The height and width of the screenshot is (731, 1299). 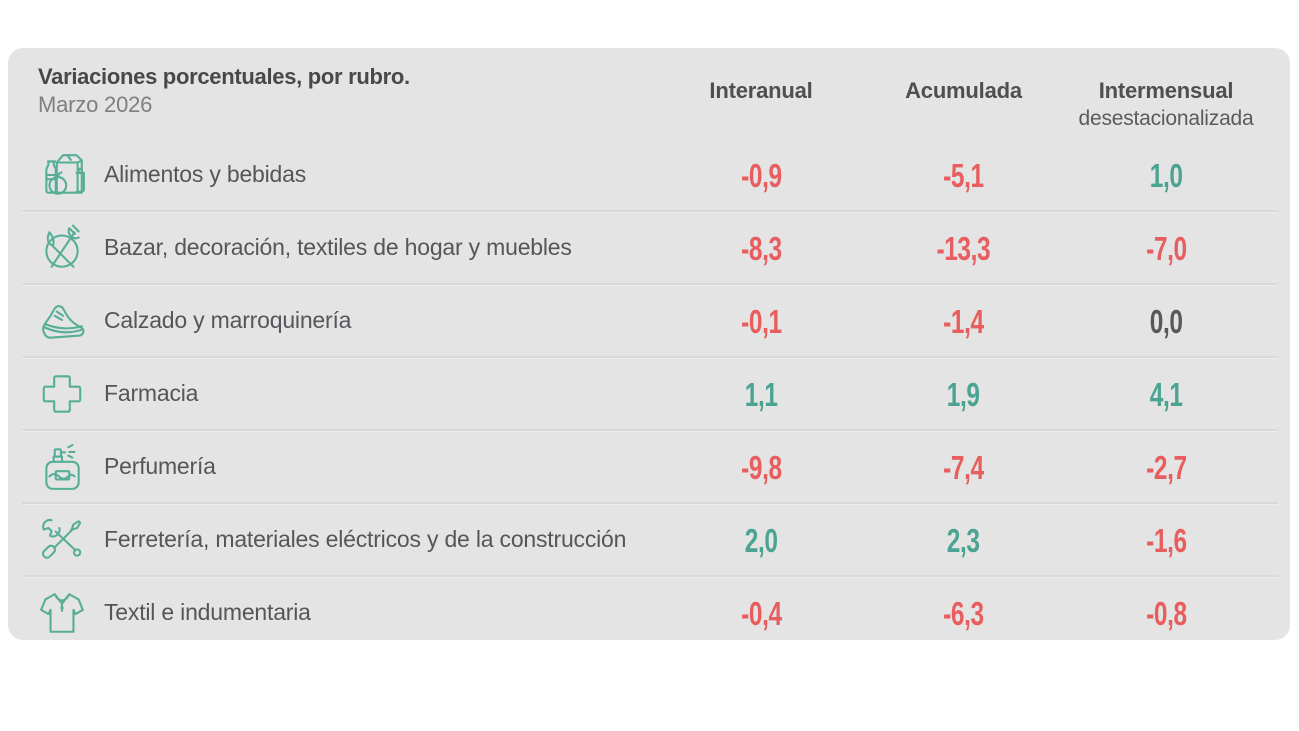 What do you see at coordinates (963, 248) in the screenshot?
I see `value-acumulada: -13,3` at bounding box center [963, 248].